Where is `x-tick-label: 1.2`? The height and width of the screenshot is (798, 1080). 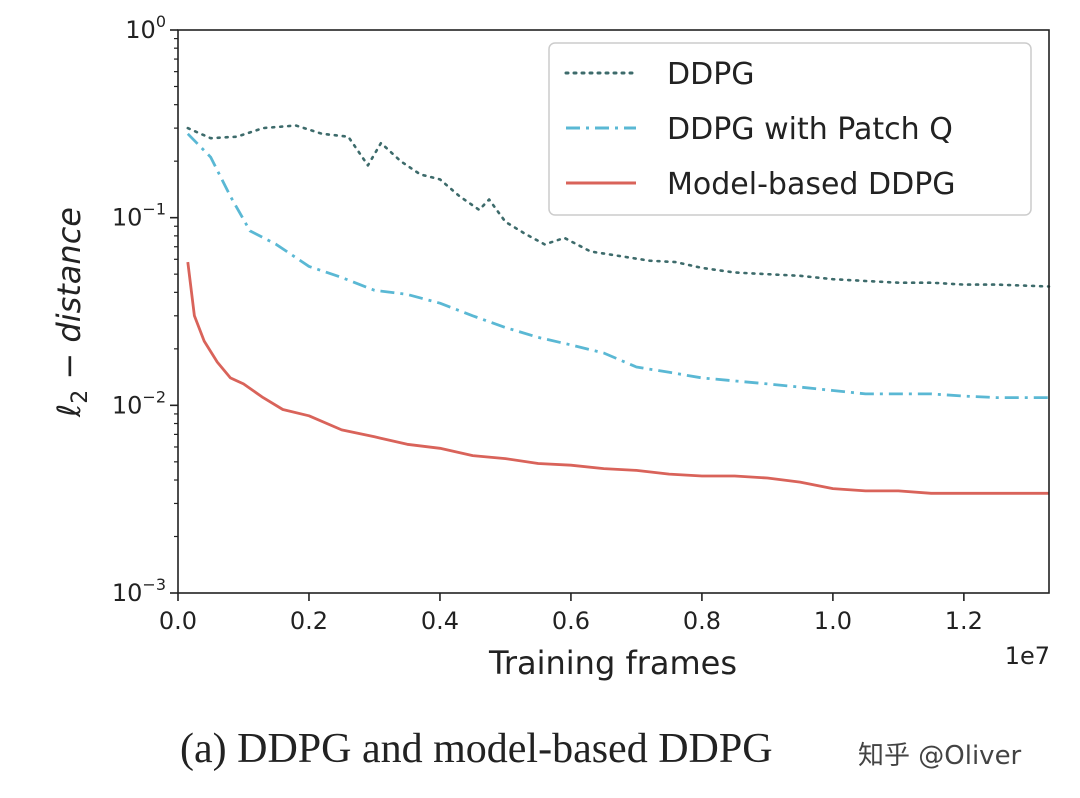
x-tick-label: 1.2 is located at coordinates (964, 621).